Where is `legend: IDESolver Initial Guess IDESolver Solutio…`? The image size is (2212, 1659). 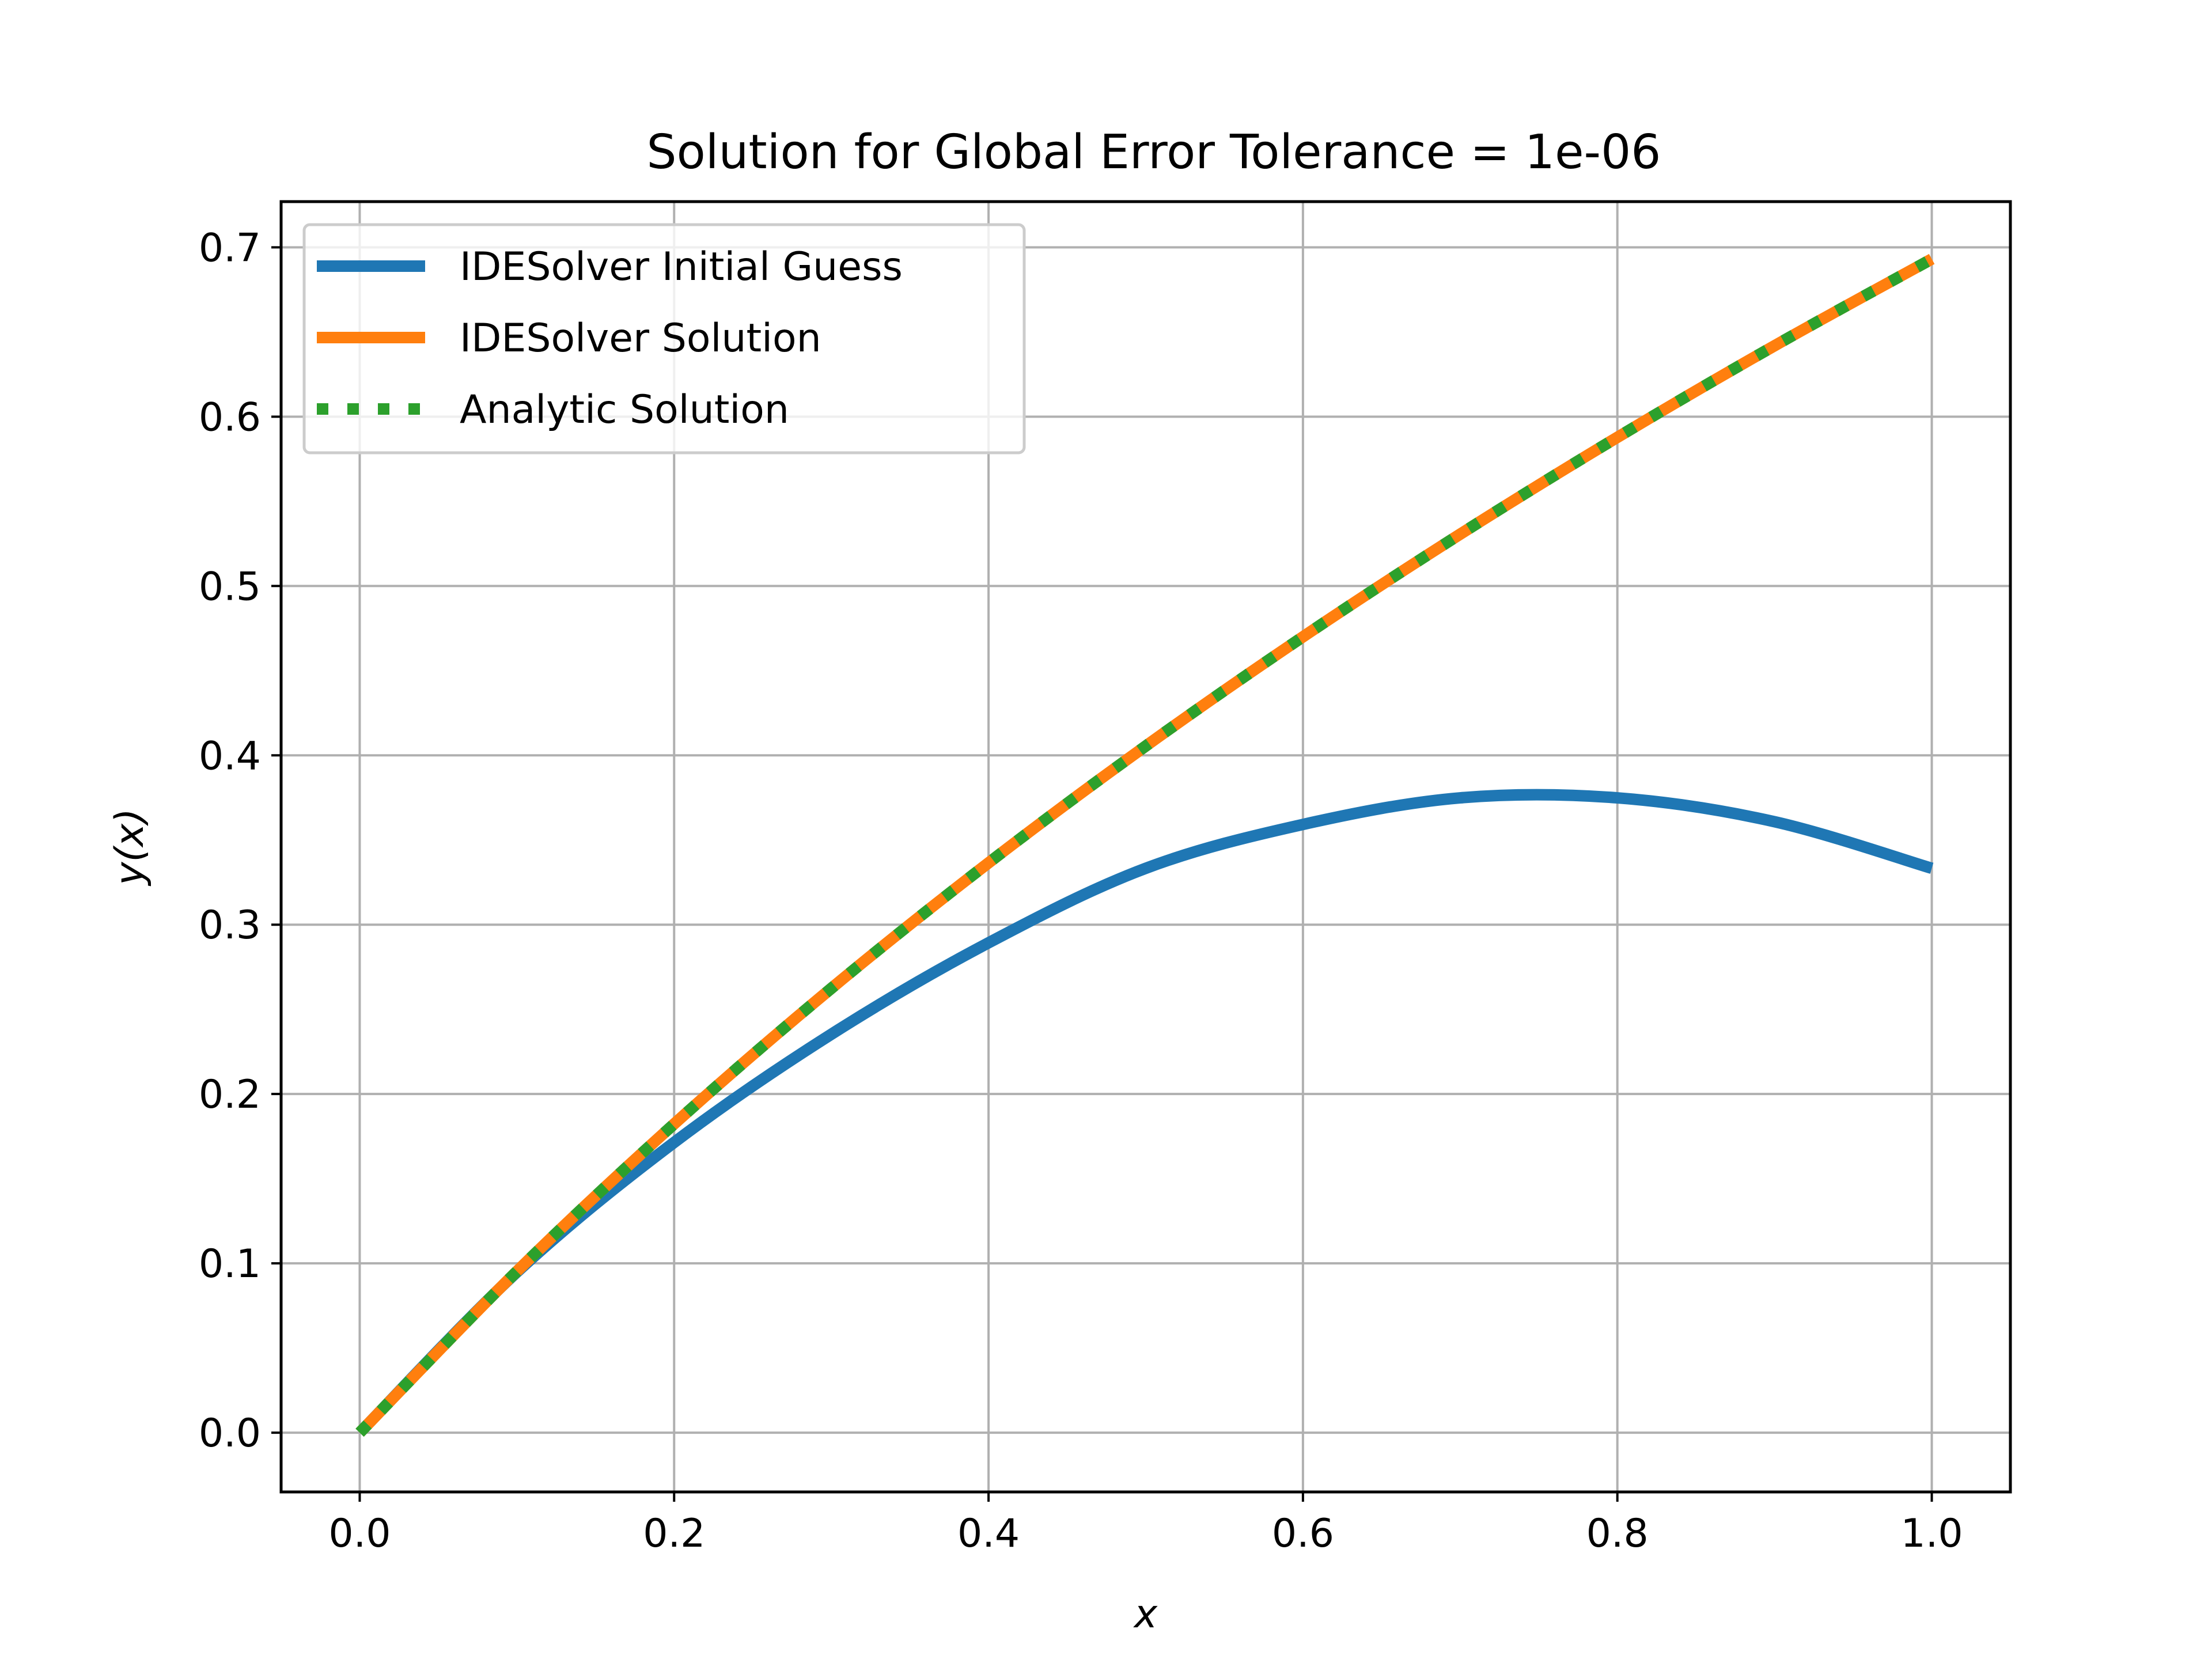
legend: IDESolver Initial Guess IDESolver Solutio… is located at coordinates (664, 338).